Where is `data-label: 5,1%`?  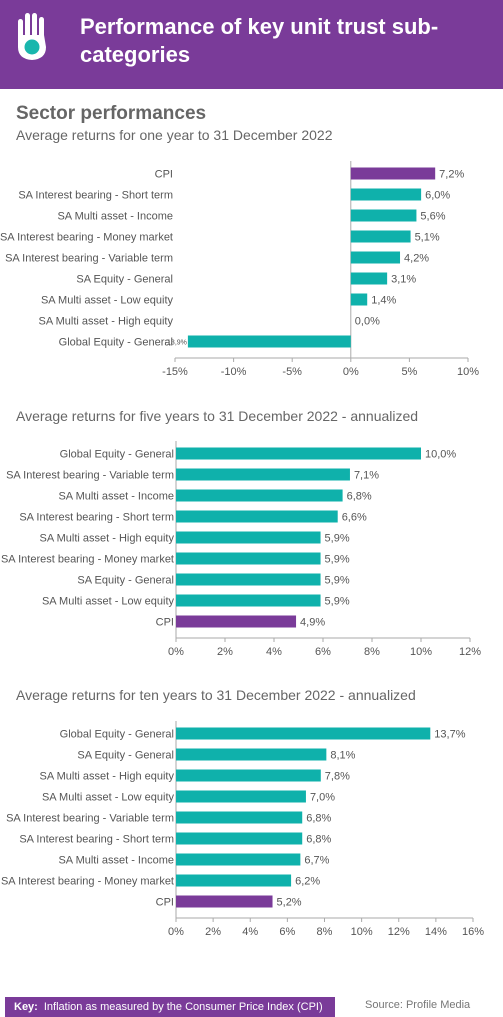 data-label: 5,1% is located at coordinates (427, 238).